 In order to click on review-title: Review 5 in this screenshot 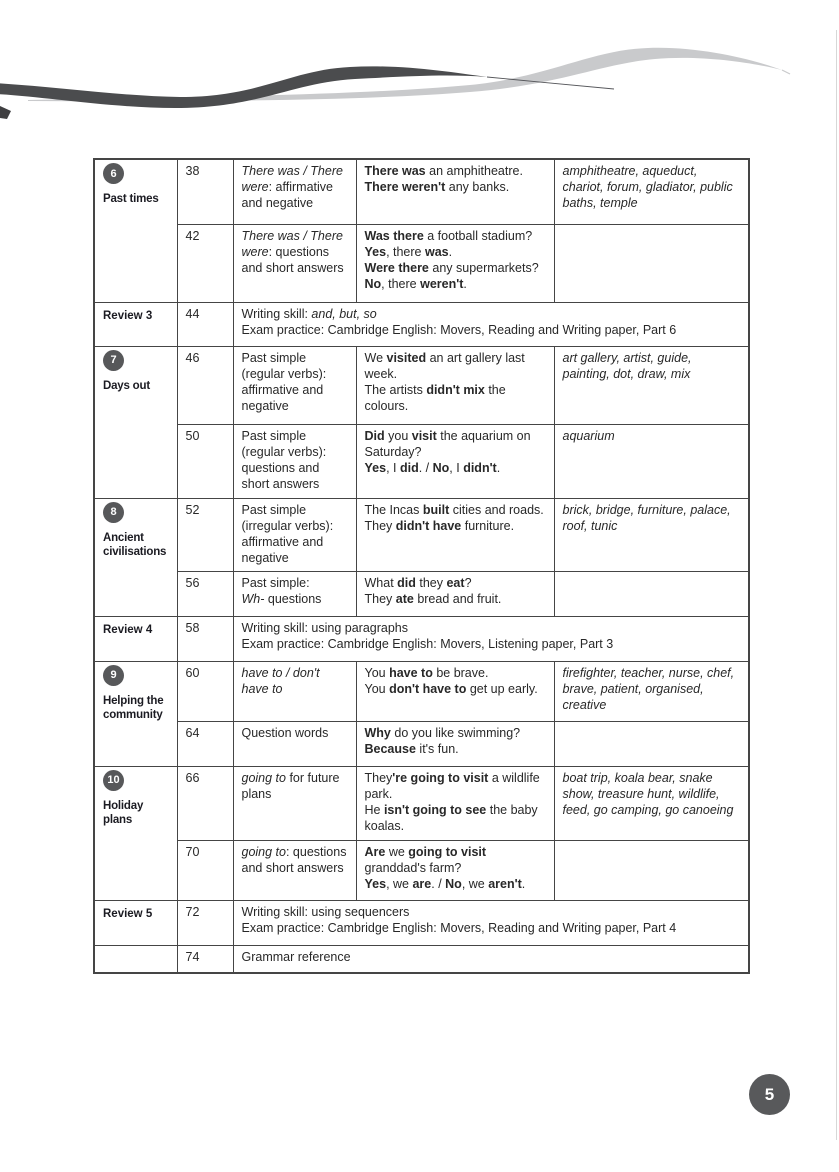, I will do `click(128, 913)`.